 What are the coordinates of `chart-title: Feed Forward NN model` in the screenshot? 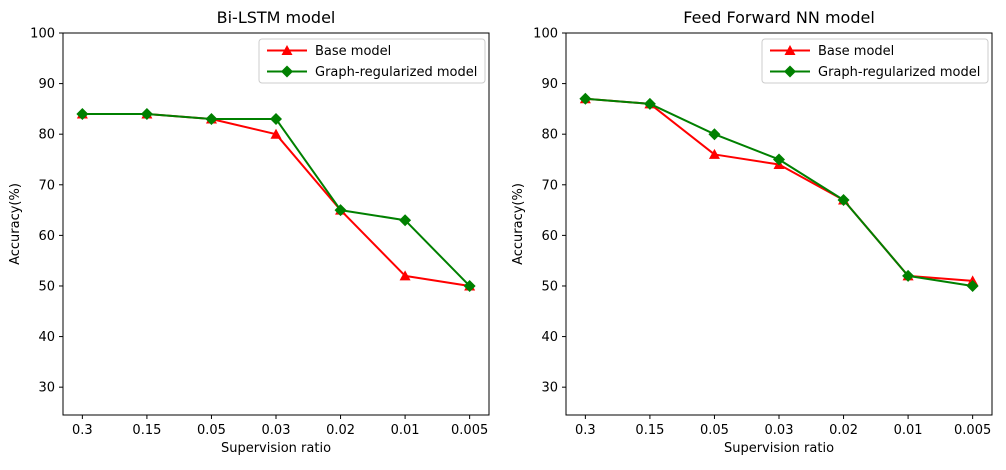 It's located at (779, 17).